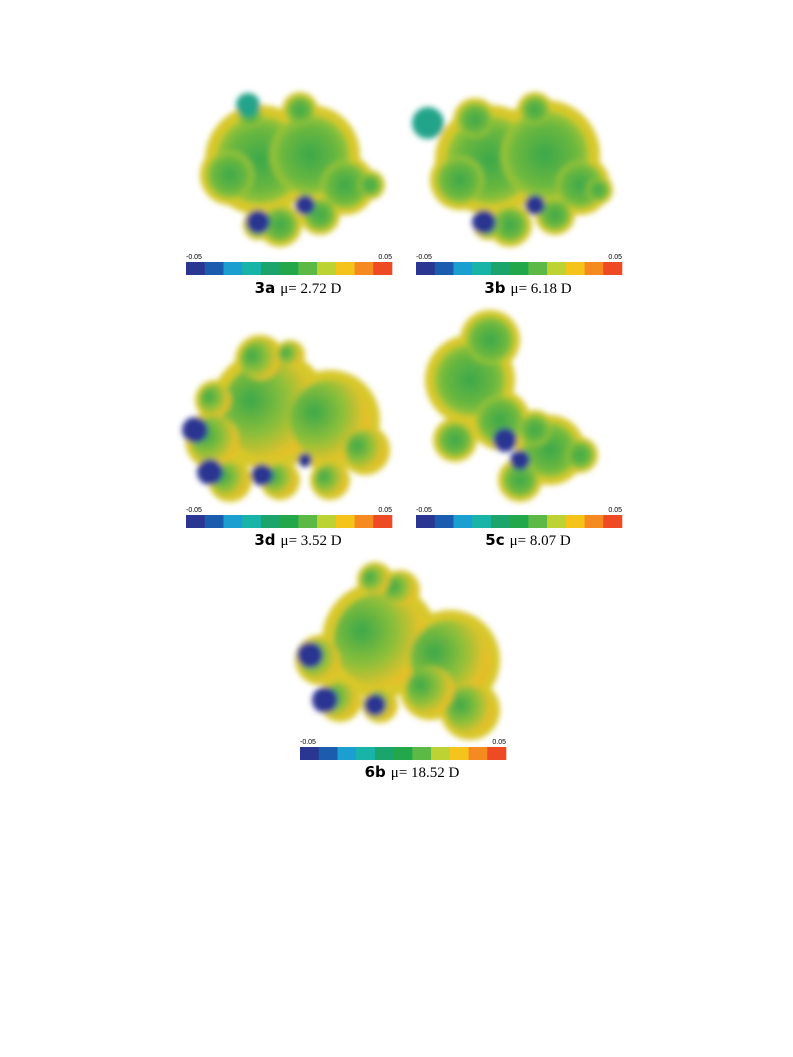 This screenshot has height=1057, width=793. I want to click on caption: 3b μ= 6.18 D, so click(527, 288).